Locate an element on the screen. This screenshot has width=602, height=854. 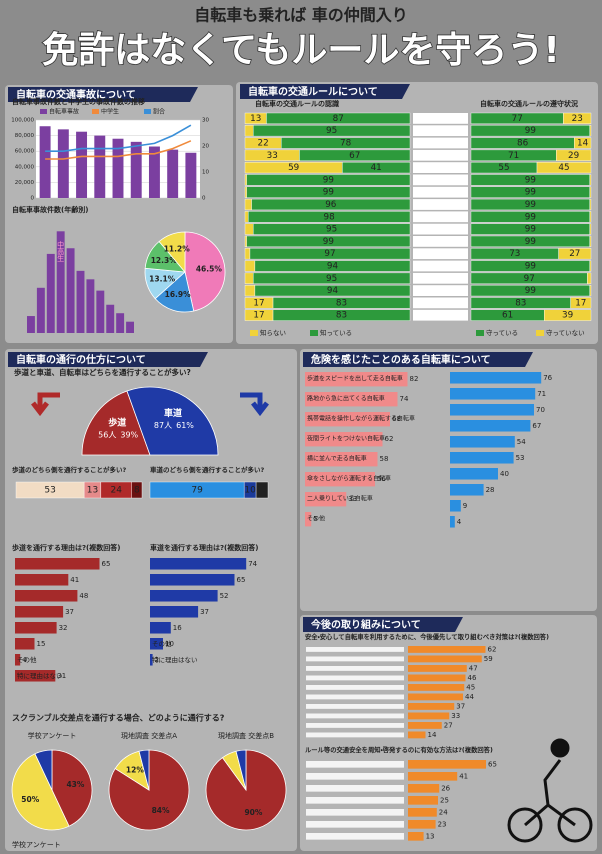
value-label: 14 is located at coordinates (432, 735).